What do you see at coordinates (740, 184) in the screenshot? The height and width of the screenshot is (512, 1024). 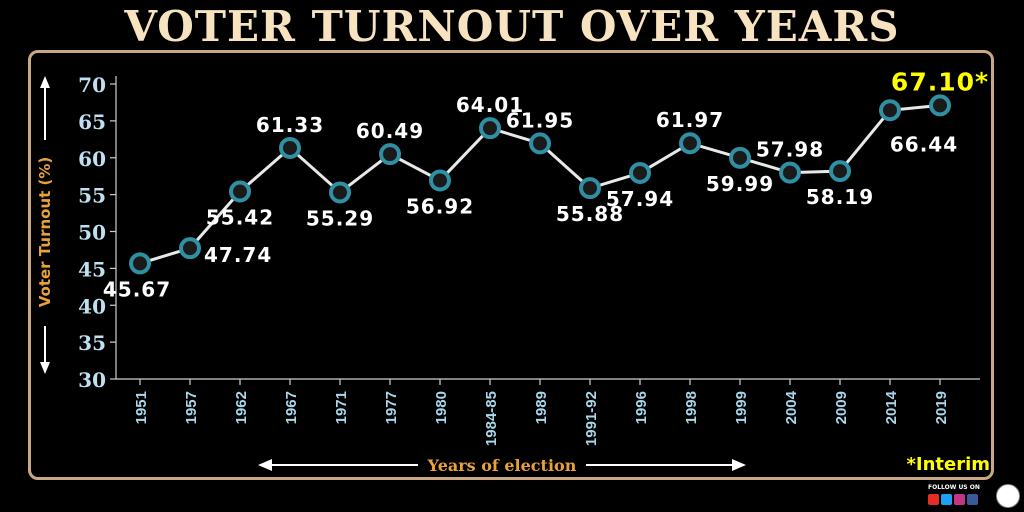 I see `data-label: 59.99` at bounding box center [740, 184].